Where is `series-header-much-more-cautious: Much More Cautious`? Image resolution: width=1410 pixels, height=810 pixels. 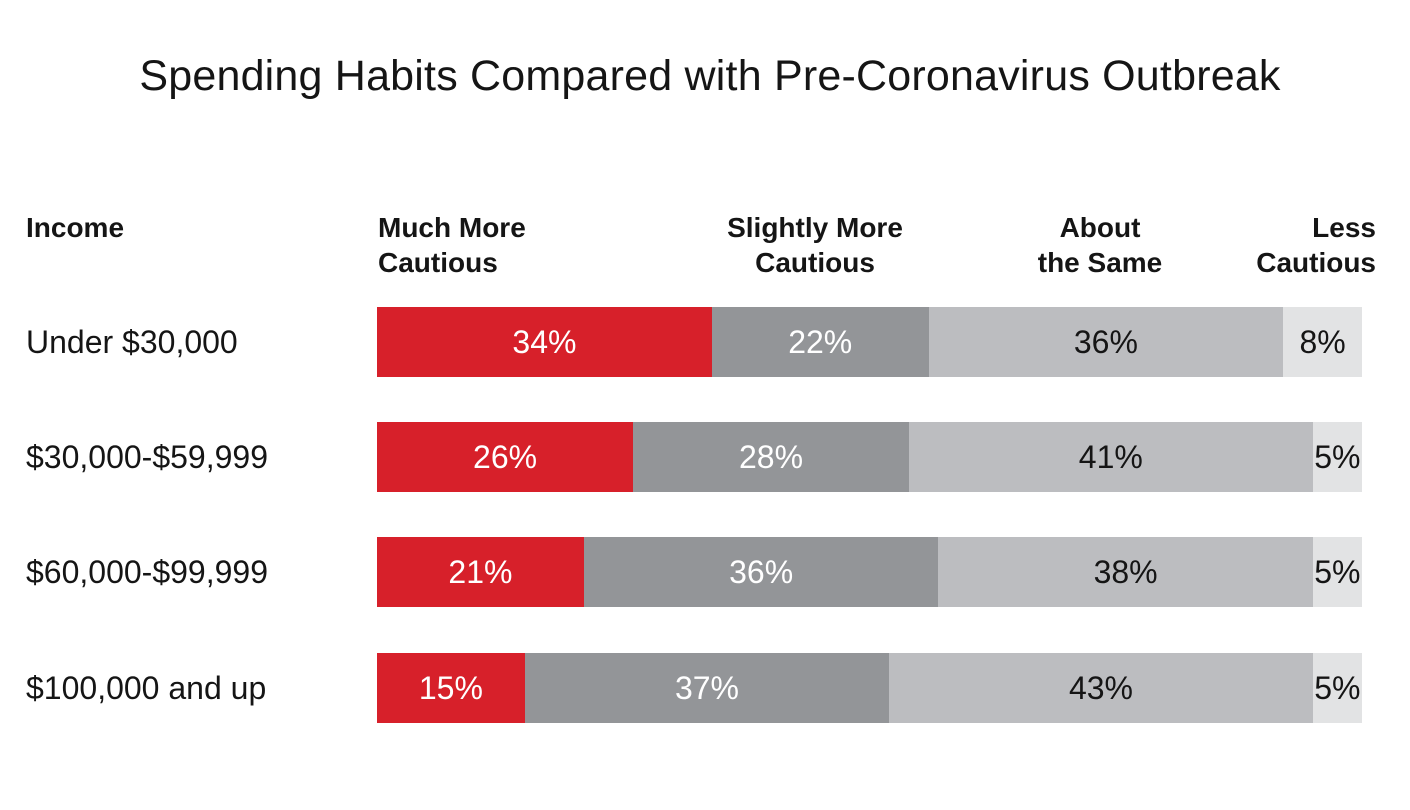
series-header-much-more-cautious: Much More Cautious is located at coordinates (452, 245).